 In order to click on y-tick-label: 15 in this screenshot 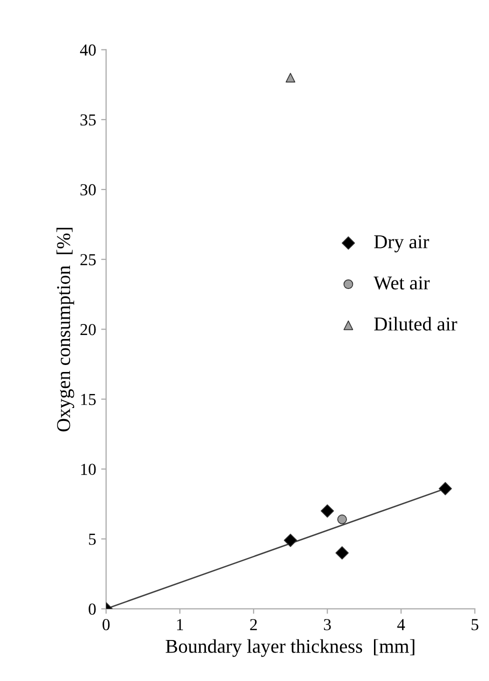, I will do `click(88, 400)`.